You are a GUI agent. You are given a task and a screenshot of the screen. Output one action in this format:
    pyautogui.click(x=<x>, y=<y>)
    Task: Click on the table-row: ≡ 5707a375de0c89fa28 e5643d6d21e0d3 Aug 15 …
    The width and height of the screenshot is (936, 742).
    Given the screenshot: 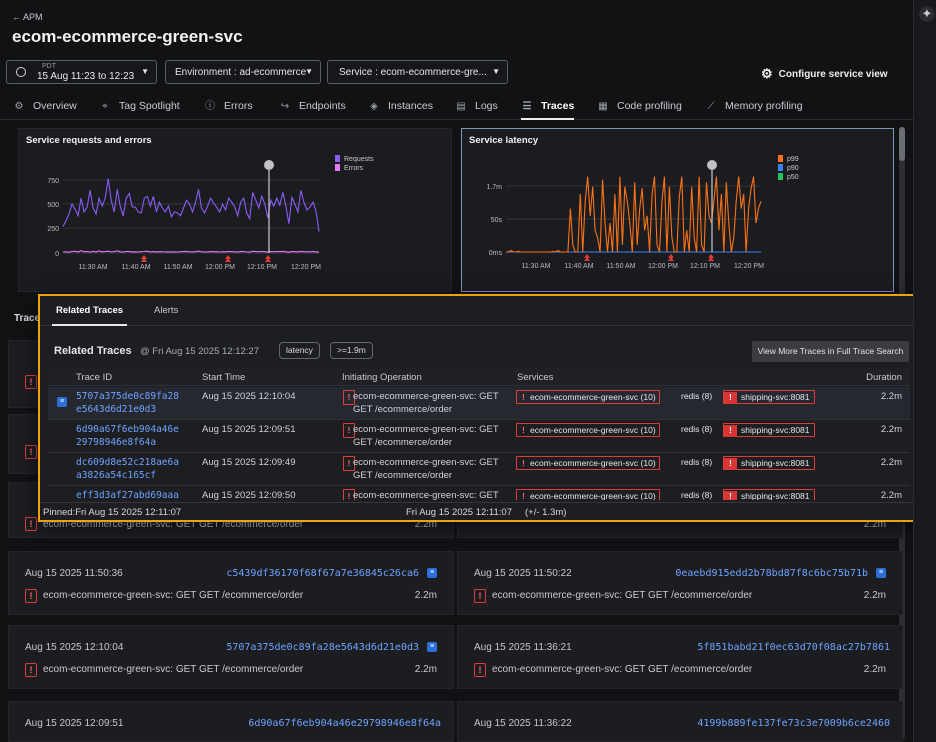 What is the action you would take?
    pyautogui.click(x=479, y=403)
    